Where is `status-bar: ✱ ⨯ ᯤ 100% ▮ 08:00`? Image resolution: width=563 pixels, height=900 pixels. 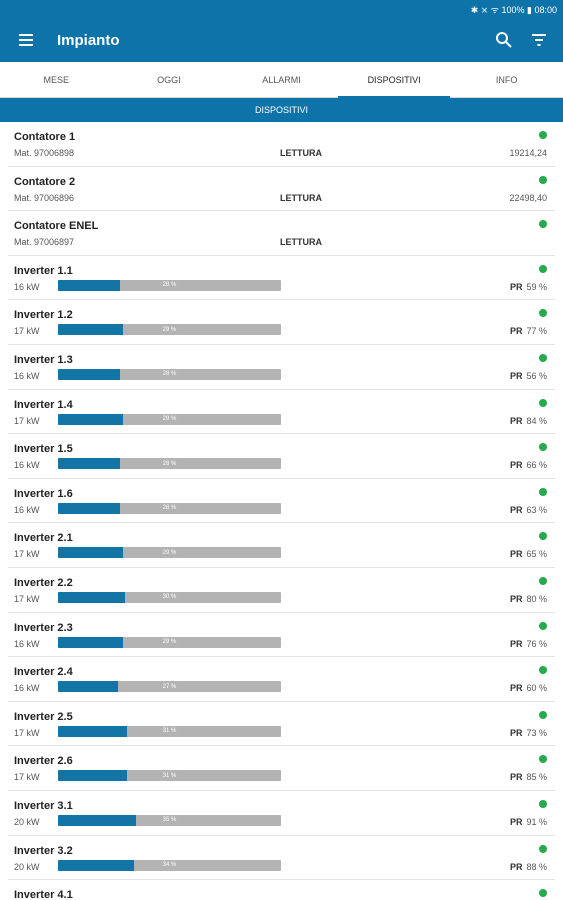
status-bar: ✱ ⨯ ᯤ 100% ▮ 08:00 is located at coordinates (281, 9).